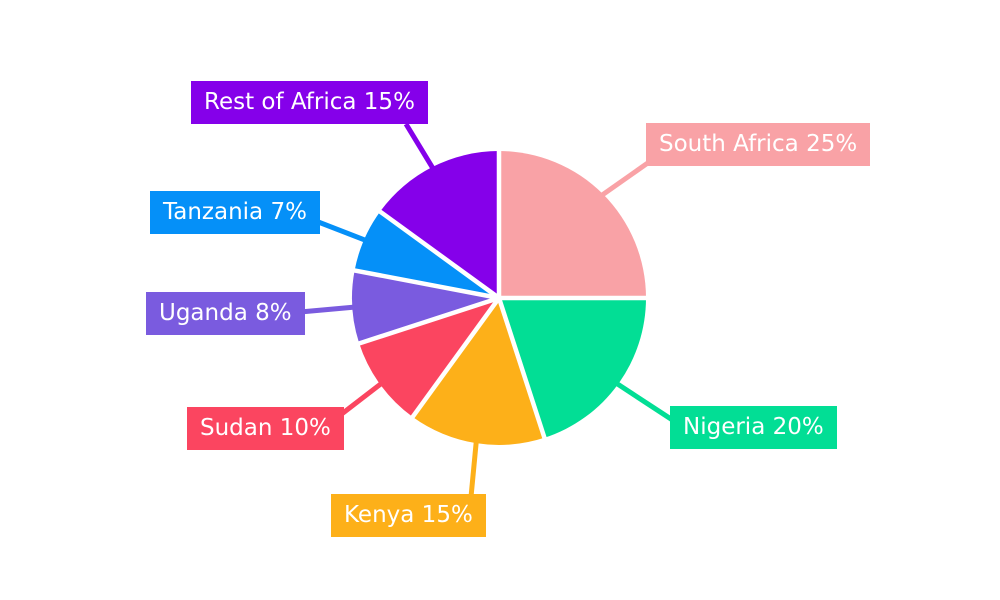  What do you see at coordinates (473, 469) in the screenshot?
I see `leader-line-kenya` at bounding box center [473, 469].